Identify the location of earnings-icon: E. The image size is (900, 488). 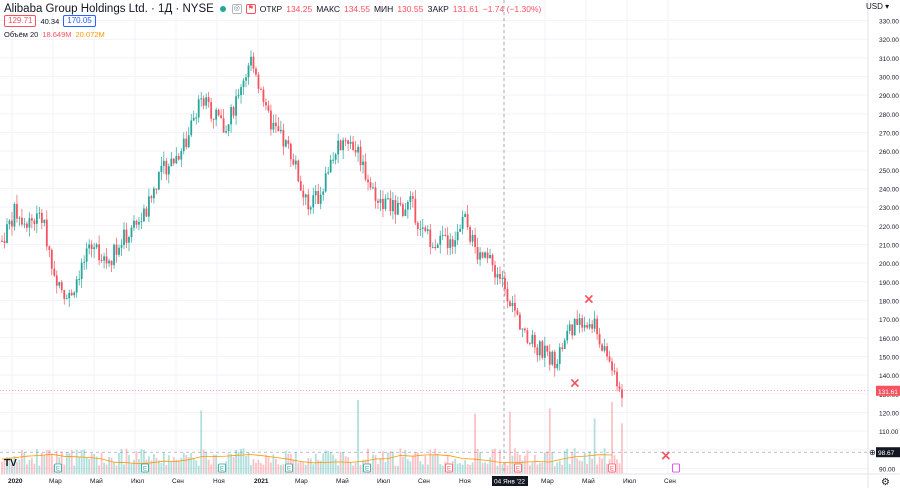
(612, 468).